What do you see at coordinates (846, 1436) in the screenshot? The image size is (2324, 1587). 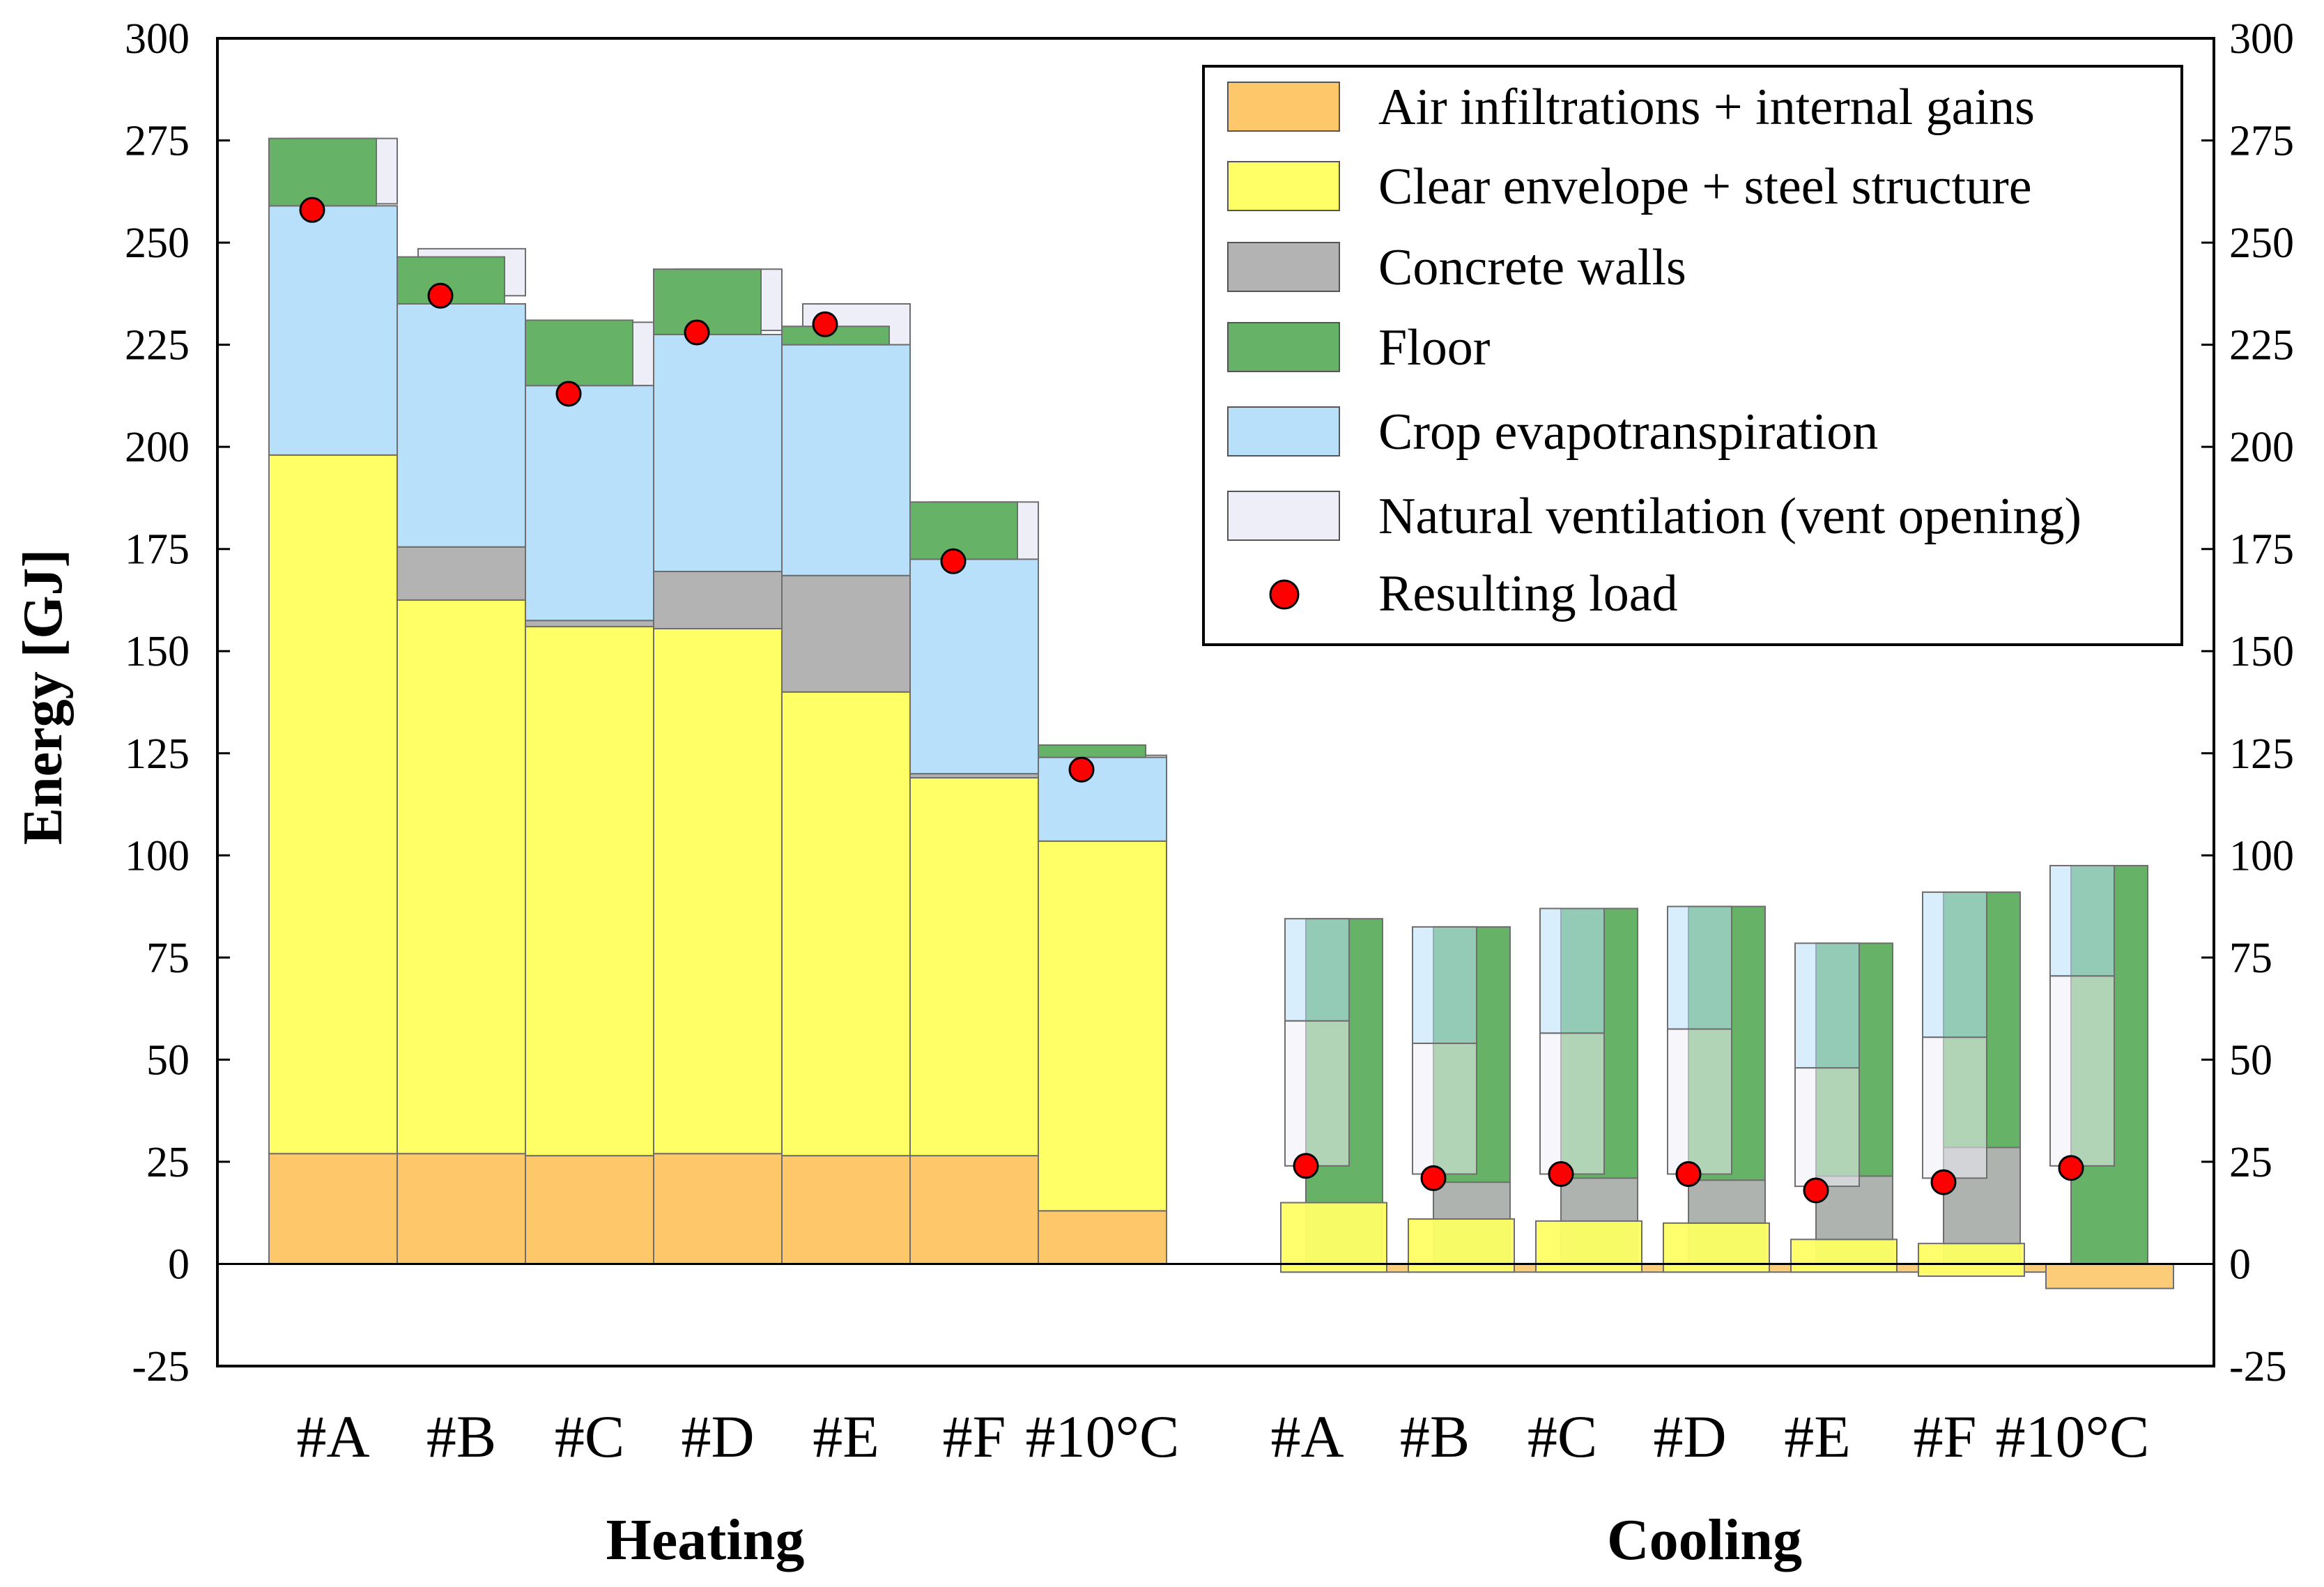 I see `heating-category-label: #E` at bounding box center [846, 1436].